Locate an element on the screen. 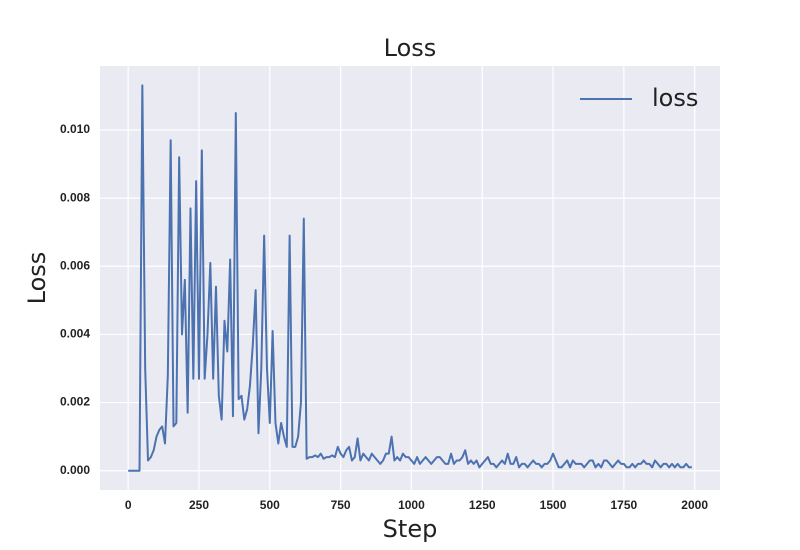  x-tick-label: 1250 is located at coordinates (482, 505).